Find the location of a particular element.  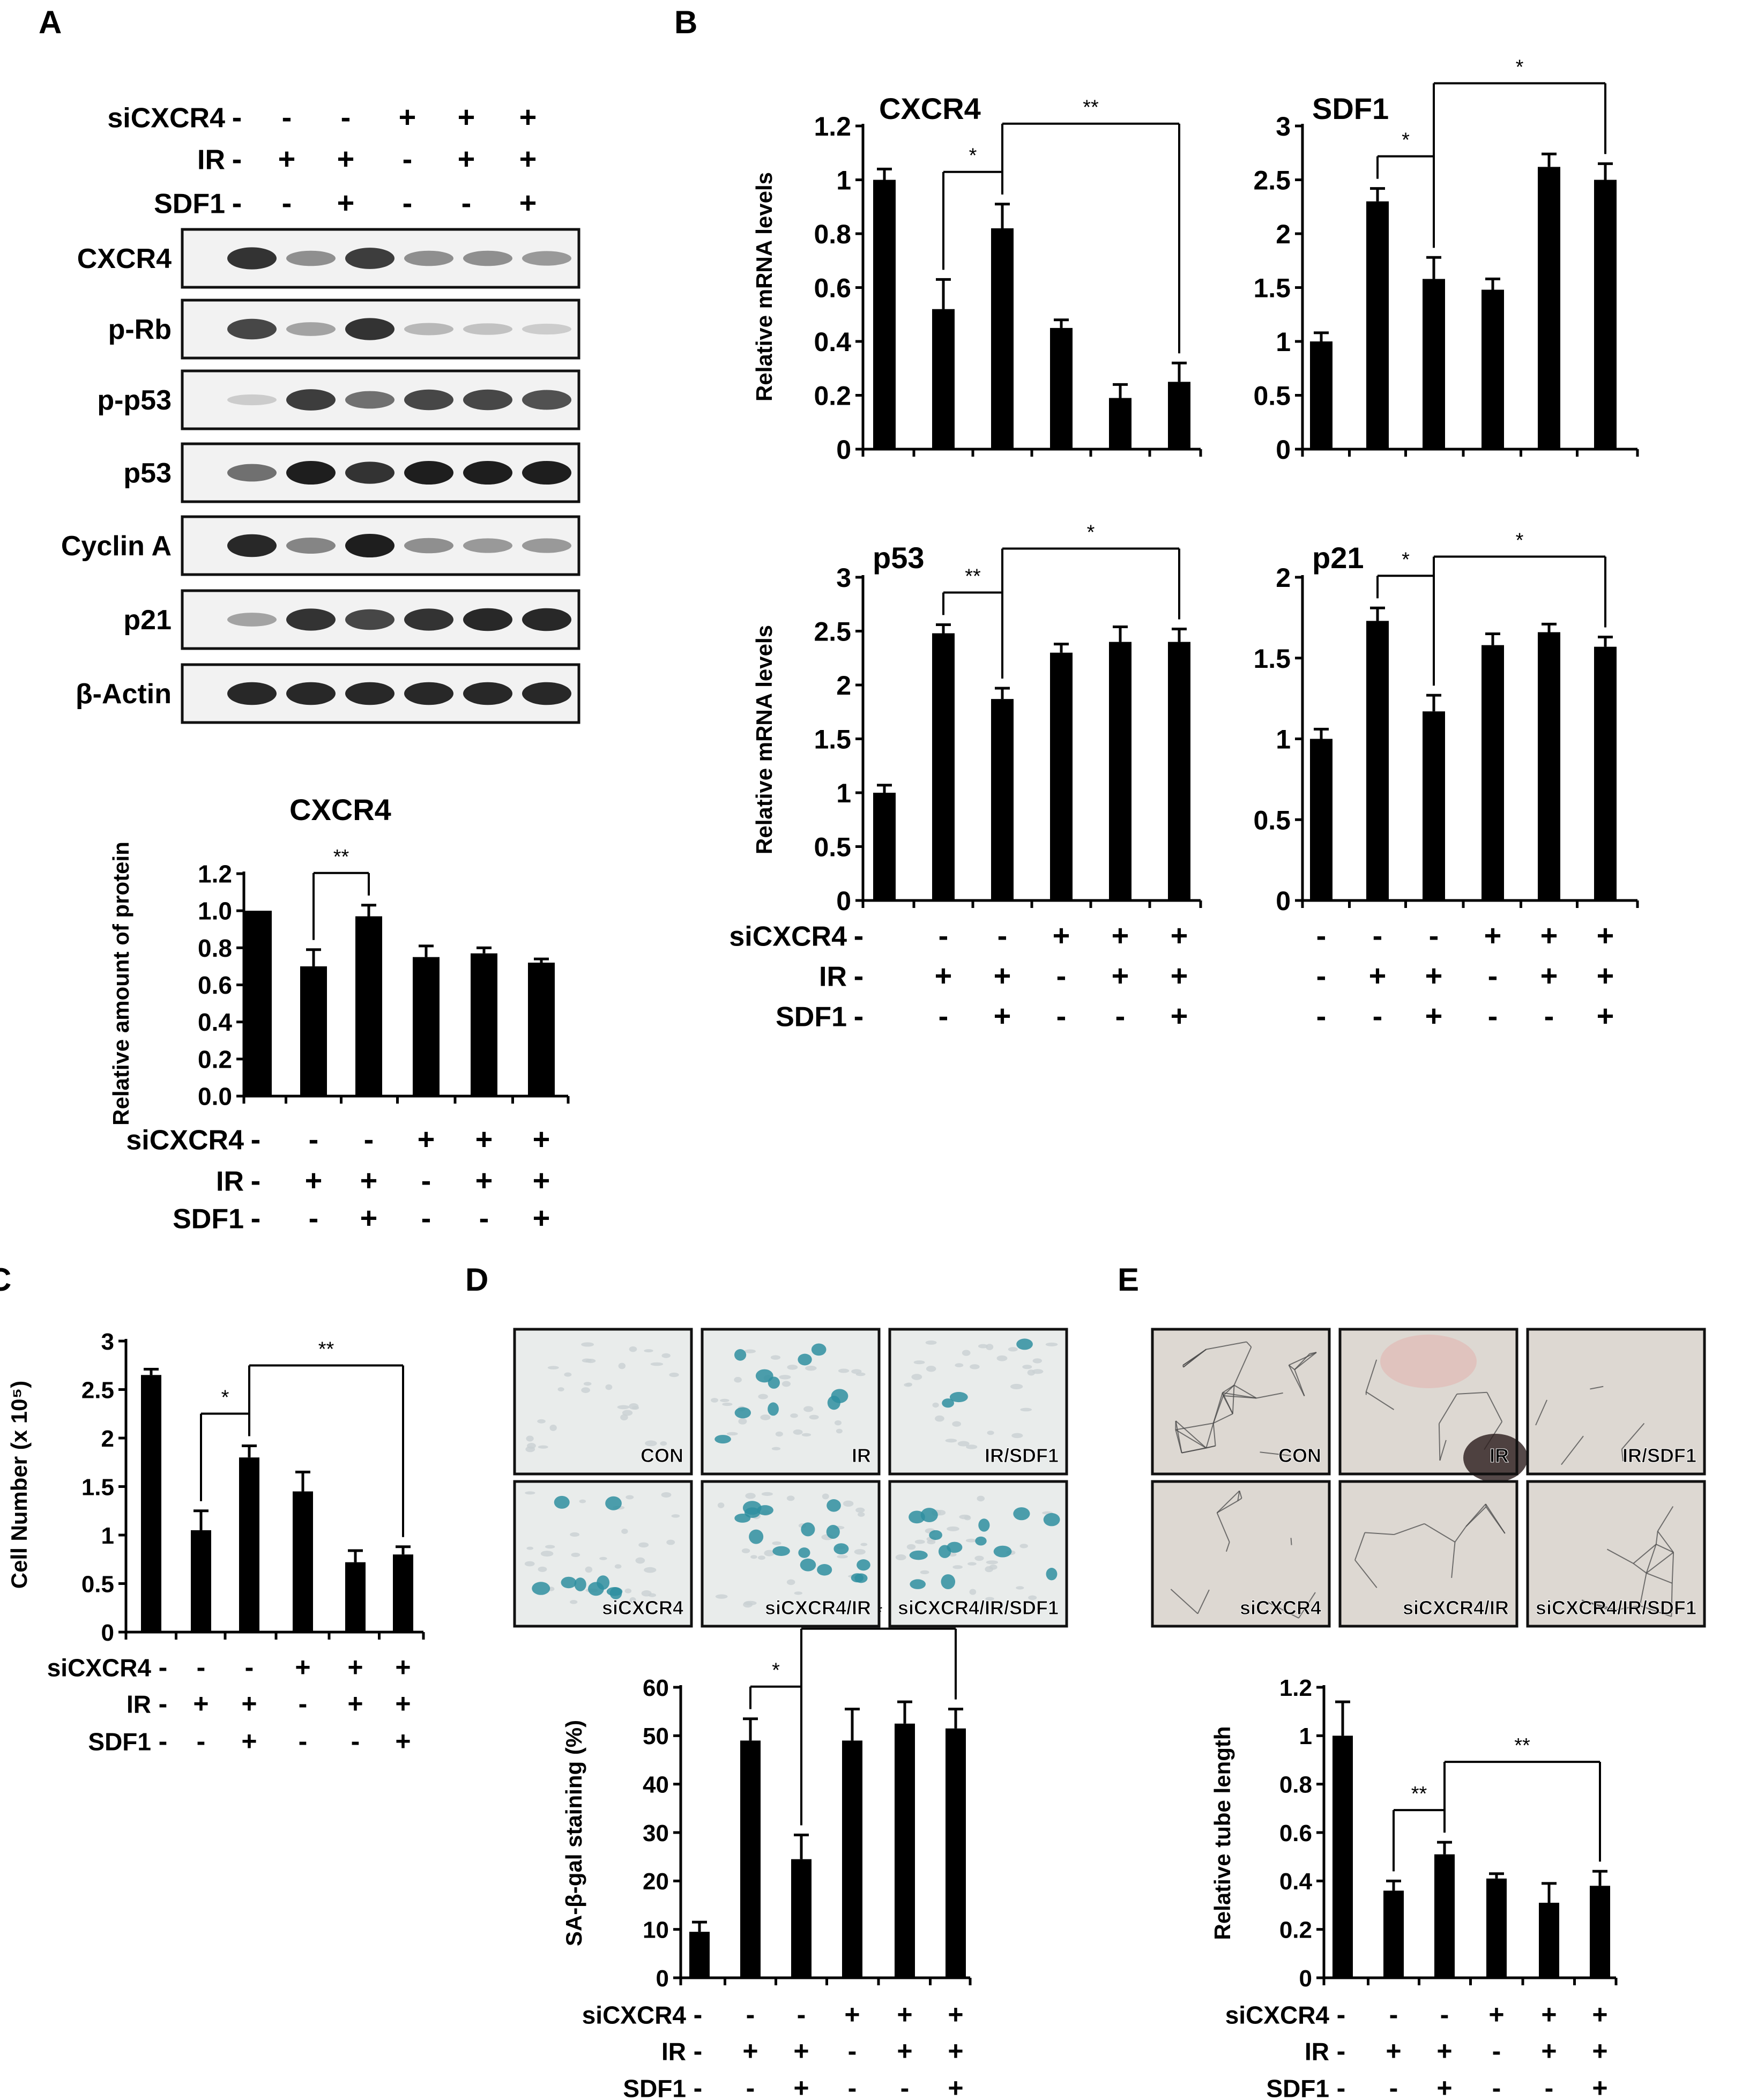

y-tick-label: 2 is located at coordinates (1283, 234).